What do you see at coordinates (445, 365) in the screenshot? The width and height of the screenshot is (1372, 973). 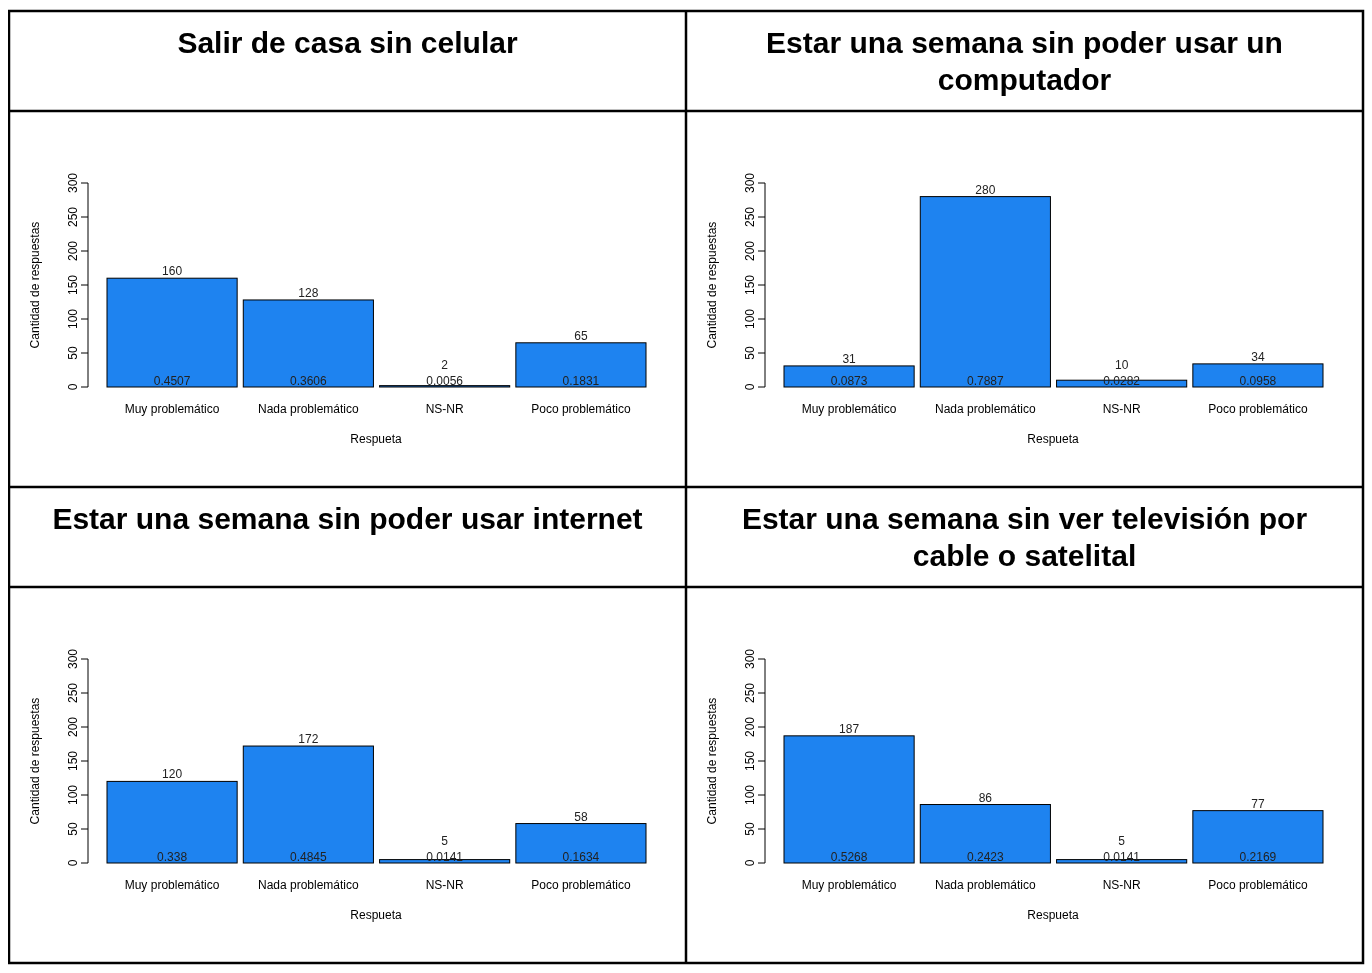 I see `data-label: 2` at bounding box center [445, 365].